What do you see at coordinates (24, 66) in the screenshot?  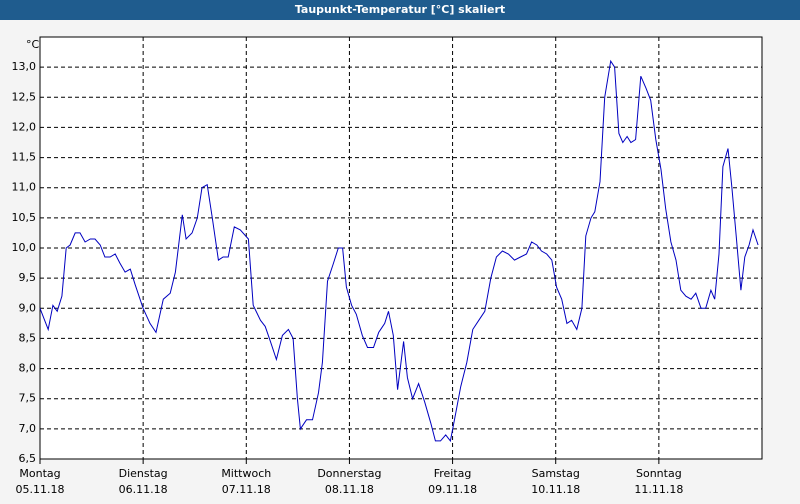 I see `y-tick-label: 13,0` at bounding box center [24, 66].